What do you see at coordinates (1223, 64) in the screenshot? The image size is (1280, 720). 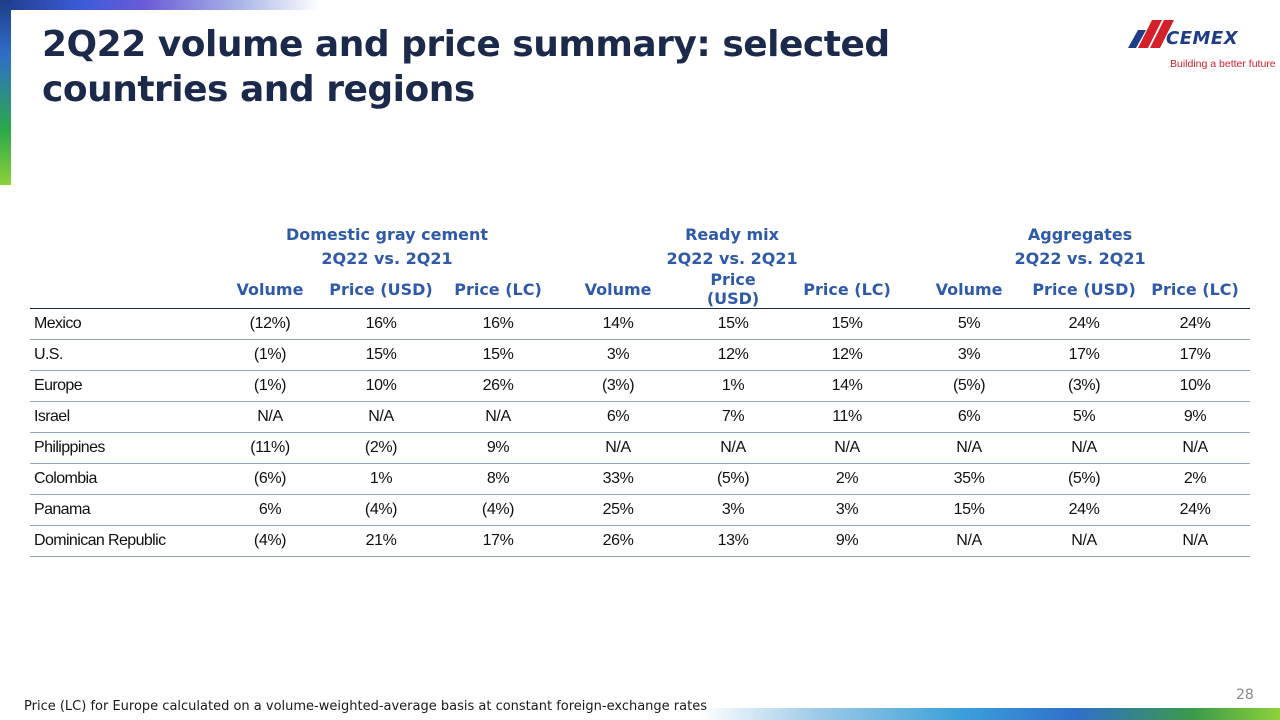 I see `logo-tagline: Building a better future` at bounding box center [1223, 64].